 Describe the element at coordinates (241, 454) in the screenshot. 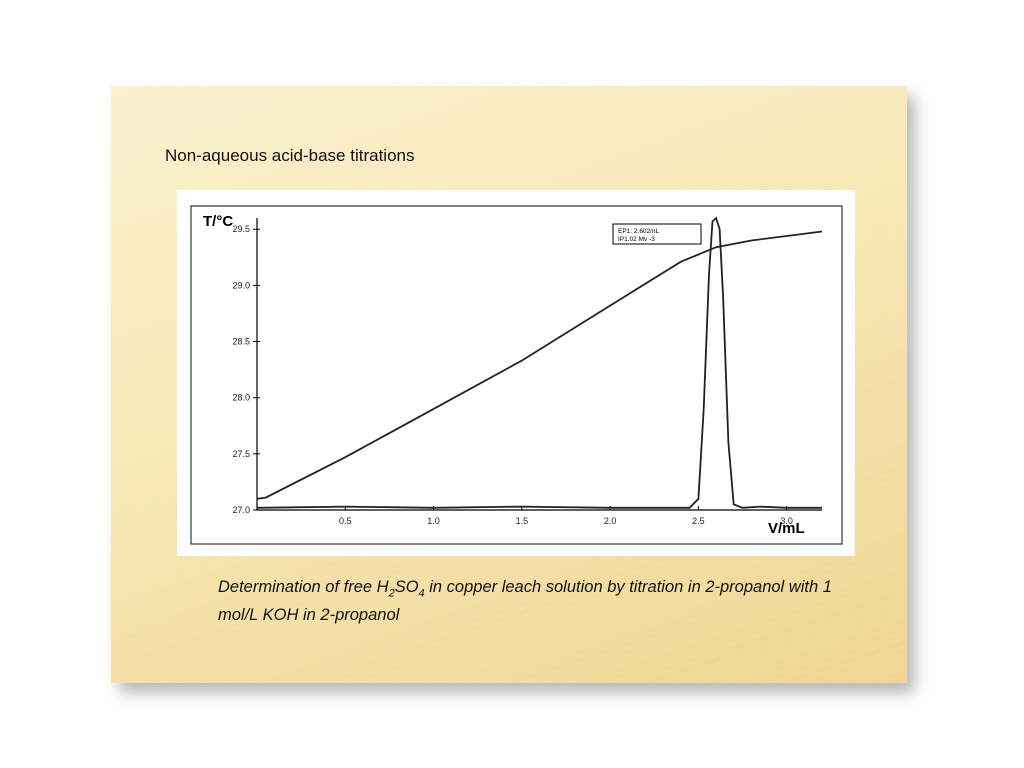

I see `y-tick-label: 27.5` at that location.